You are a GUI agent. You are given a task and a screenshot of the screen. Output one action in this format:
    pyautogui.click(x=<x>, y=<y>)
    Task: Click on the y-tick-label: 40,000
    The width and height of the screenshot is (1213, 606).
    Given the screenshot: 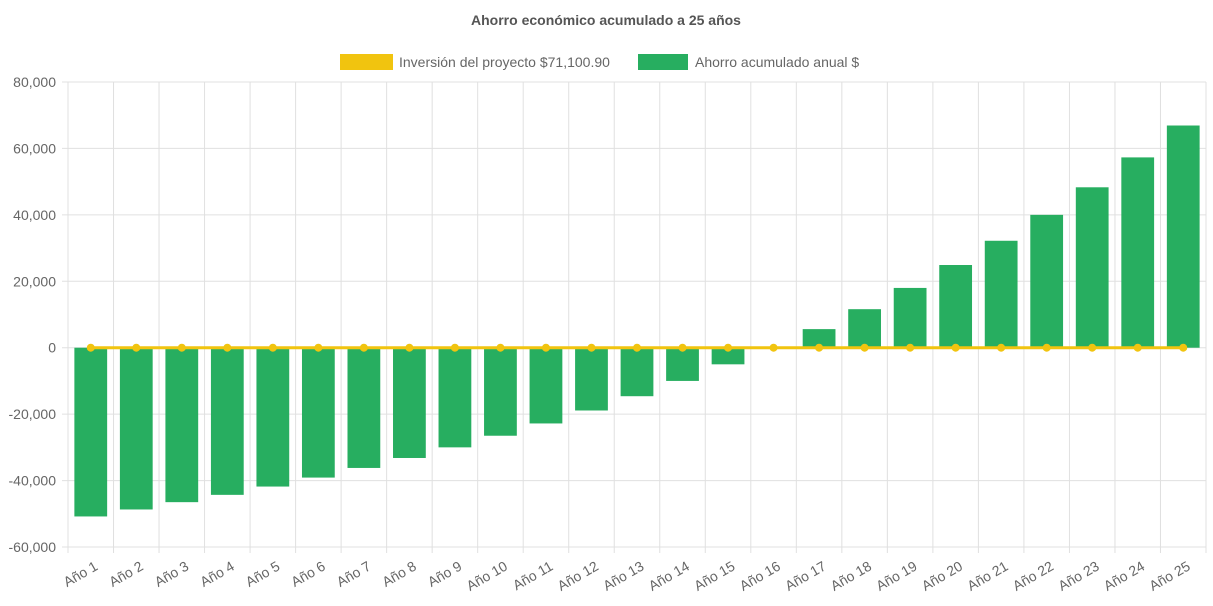 What is the action you would take?
    pyautogui.click(x=34, y=215)
    